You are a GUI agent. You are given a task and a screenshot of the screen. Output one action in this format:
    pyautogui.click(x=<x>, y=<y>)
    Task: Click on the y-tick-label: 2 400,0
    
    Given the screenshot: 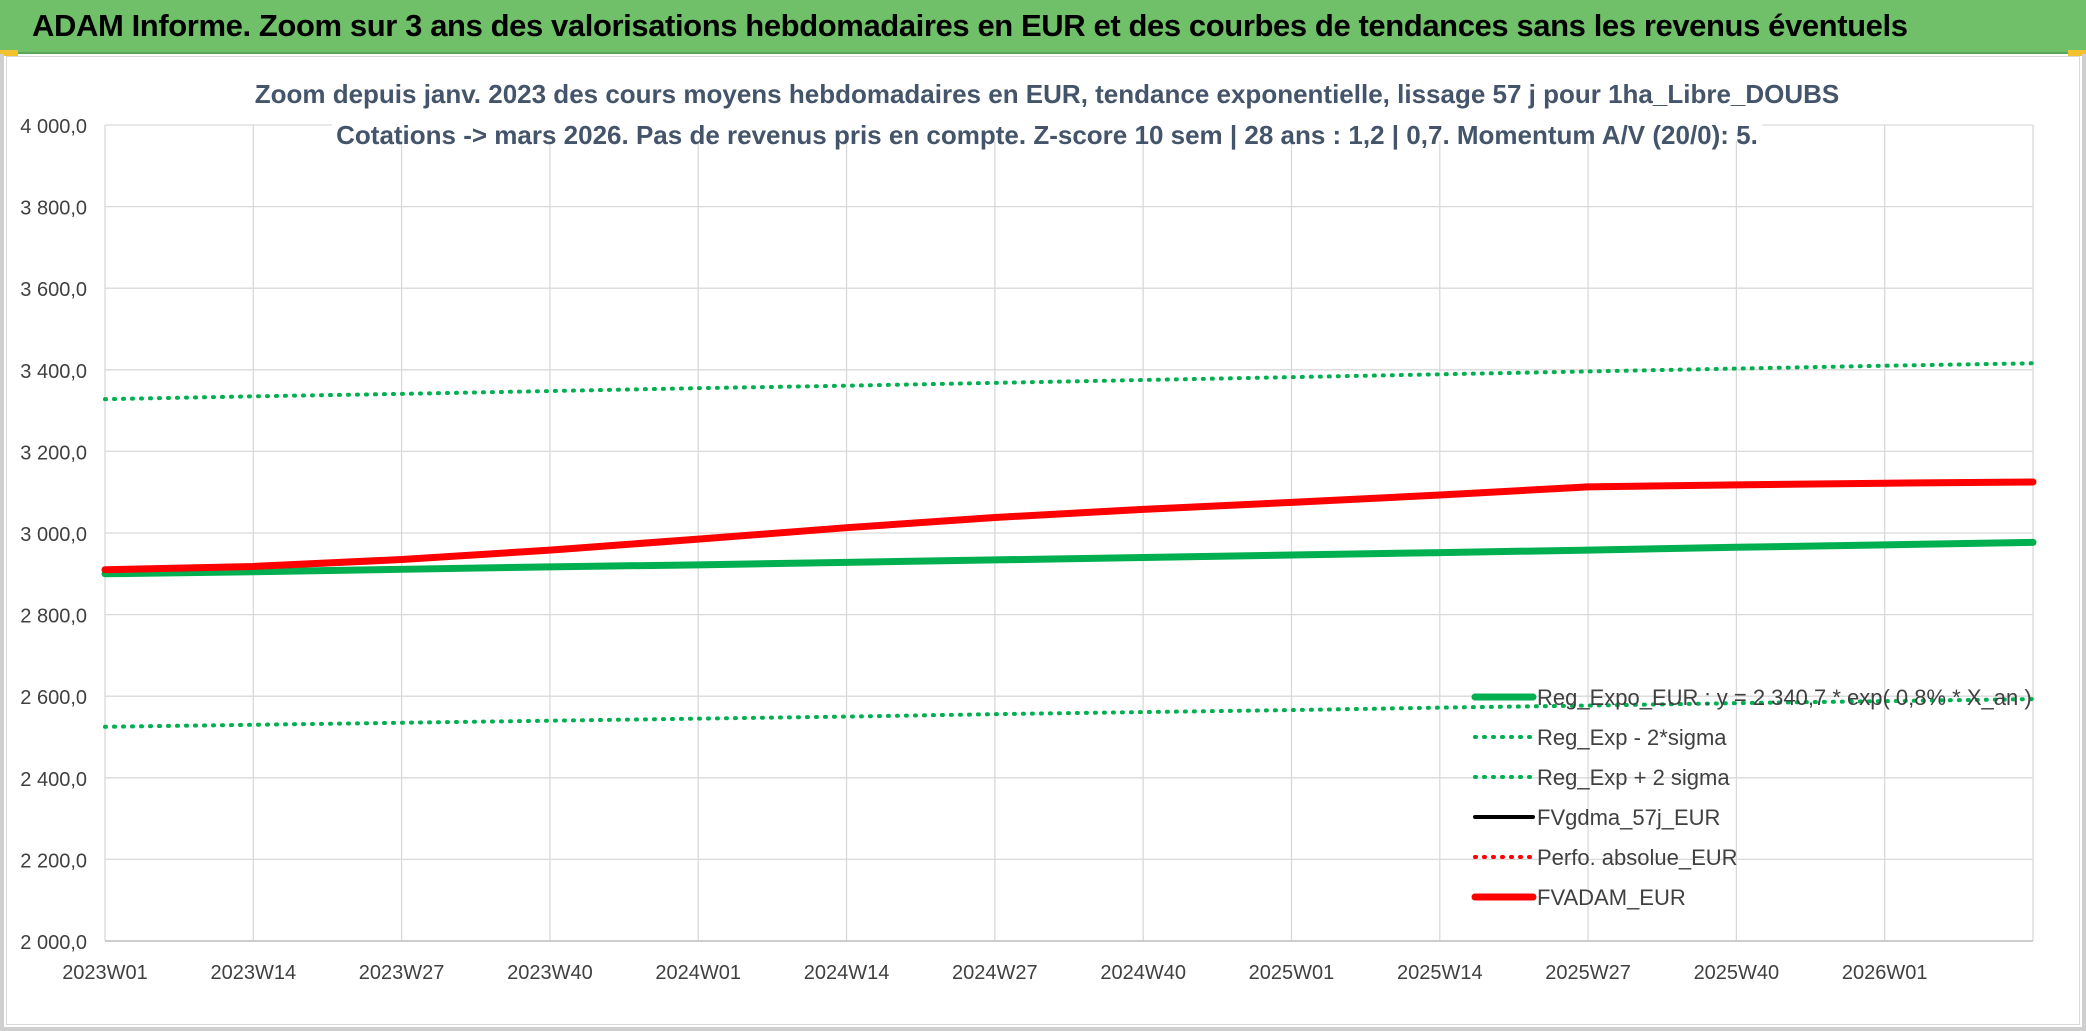 What is the action you would take?
    pyautogui.click(x=53, y=780)
    